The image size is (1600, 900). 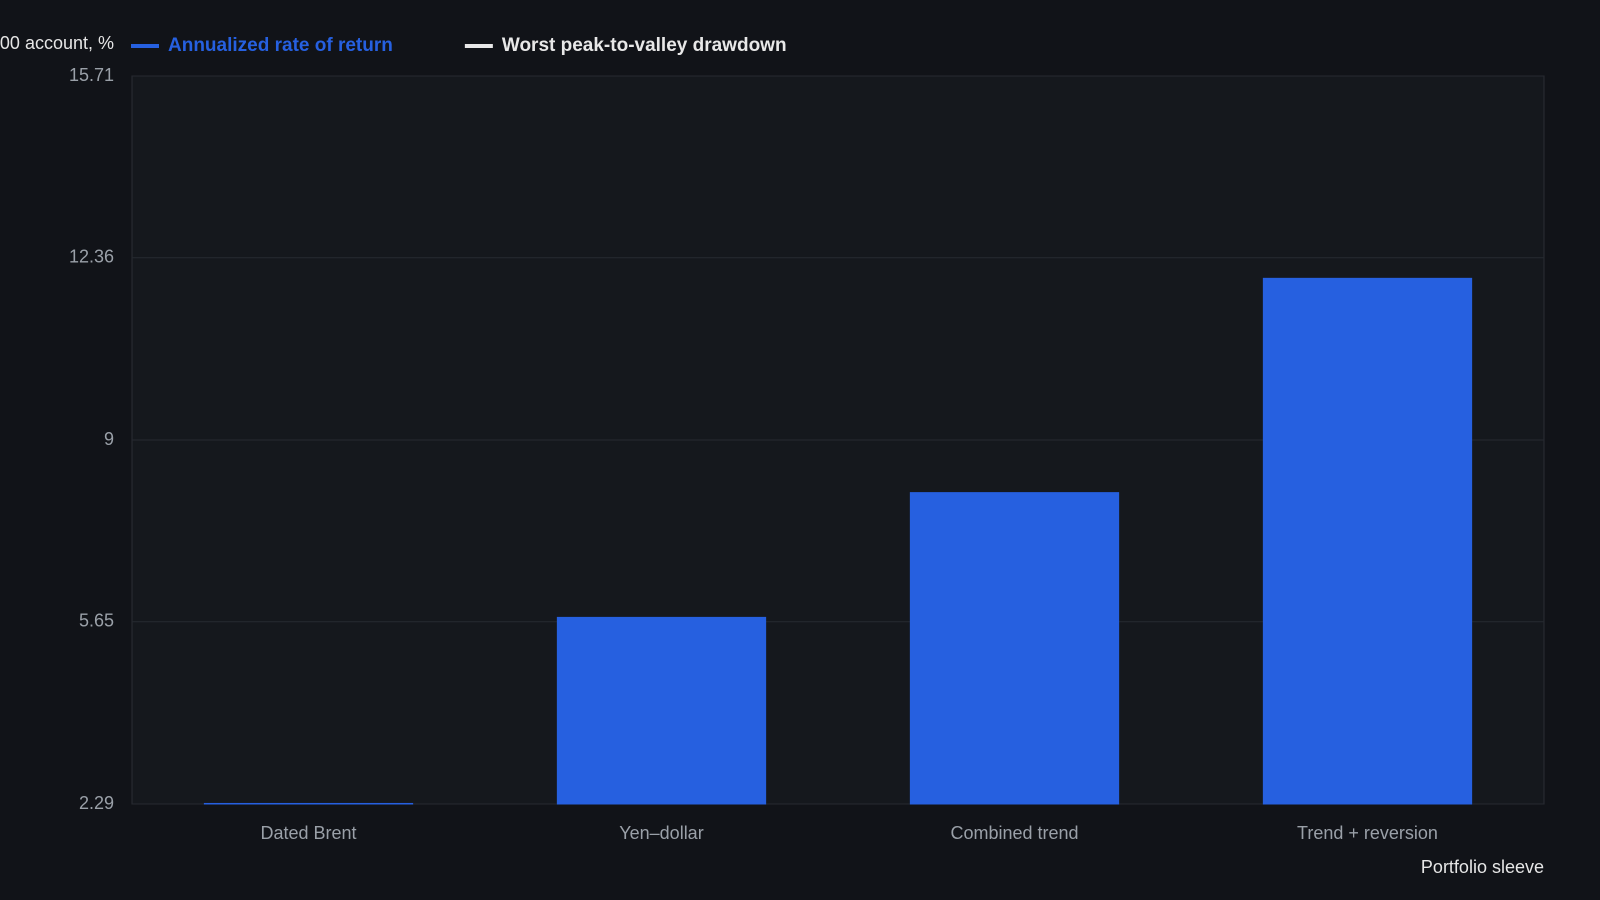 What do you see at coordinates (1014, 833) in the screenshot?
I see `x-tick-label: Combined trend` at bounding box center [1014, 833].